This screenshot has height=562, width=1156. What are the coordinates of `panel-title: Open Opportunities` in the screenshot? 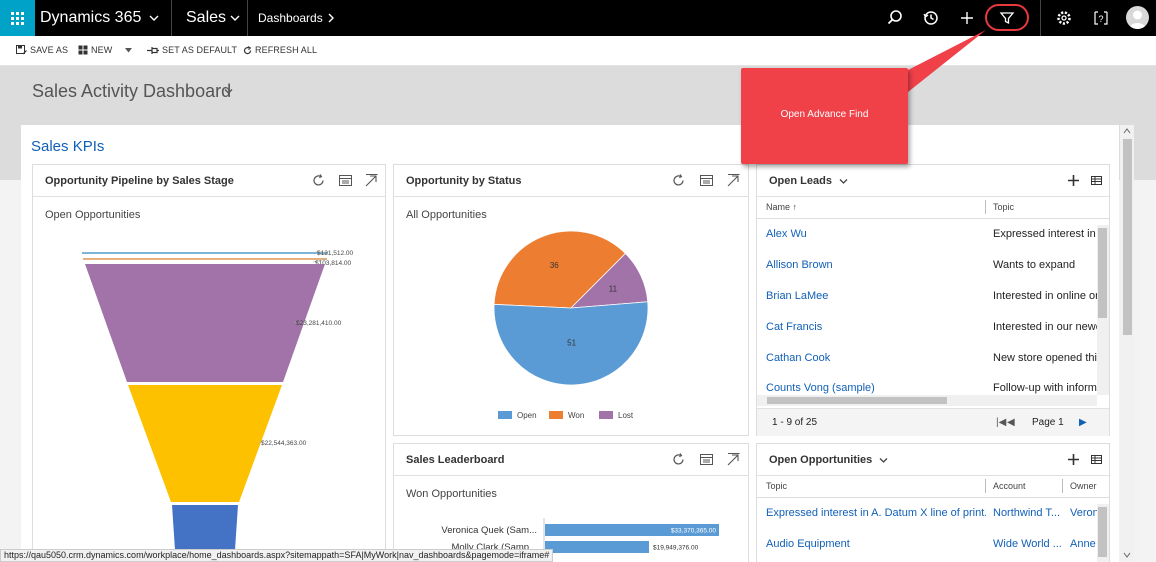 It's located at (821, 460).